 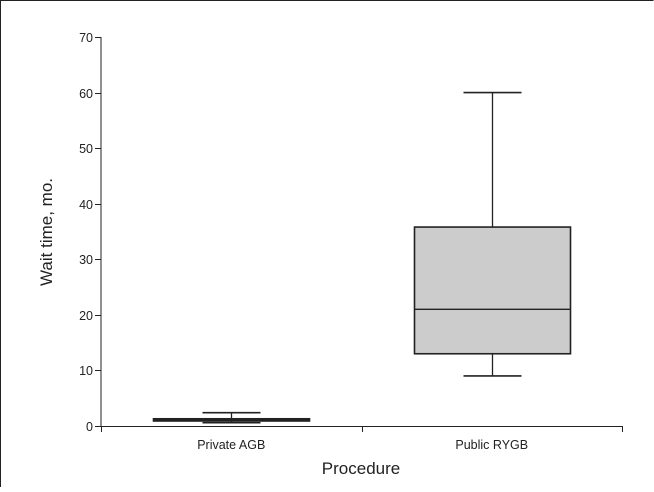 What do you see at coordinates (492, 290) in the screenshot?
I see `interquartile-box` at bounding box center [492, 290].